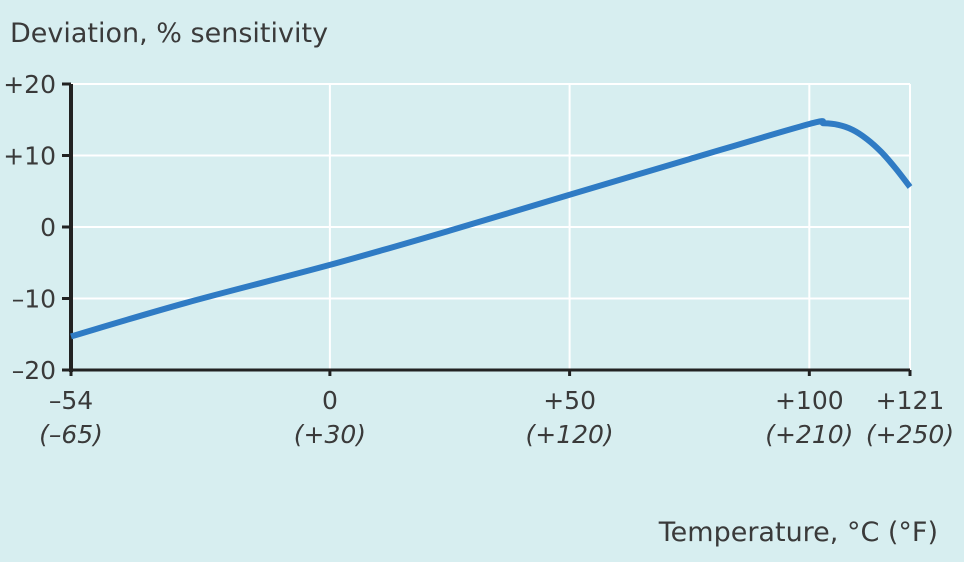 This screenshot has height=562, width=964. Describe the element at coordinates (48, 227) in the screenshot. I see `y-tick-label: 0` at that location.